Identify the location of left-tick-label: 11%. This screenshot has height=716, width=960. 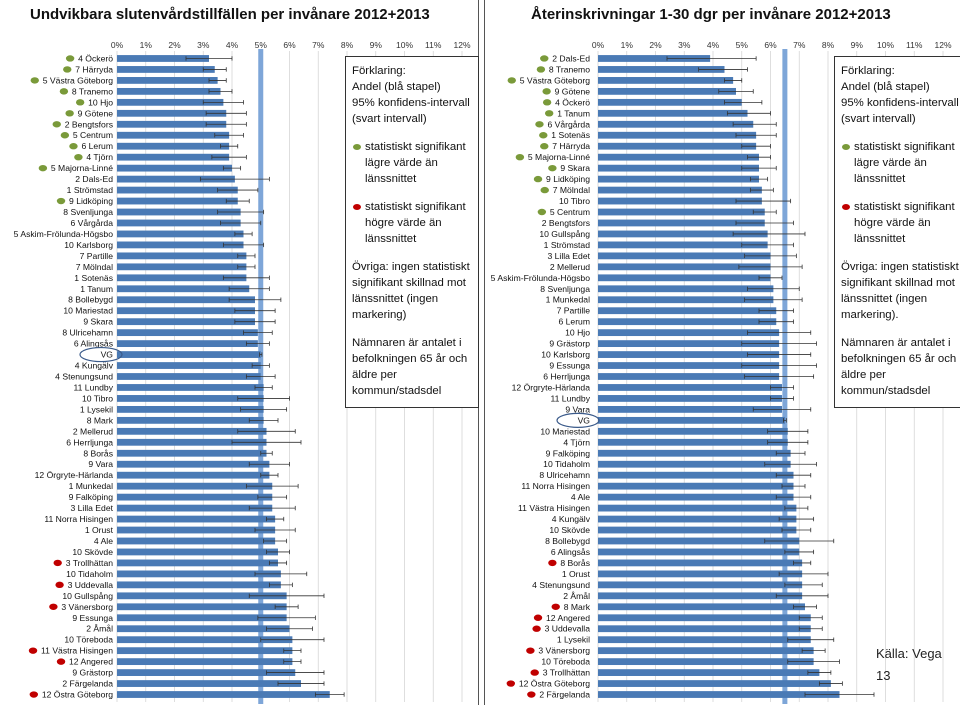
(433, 45).